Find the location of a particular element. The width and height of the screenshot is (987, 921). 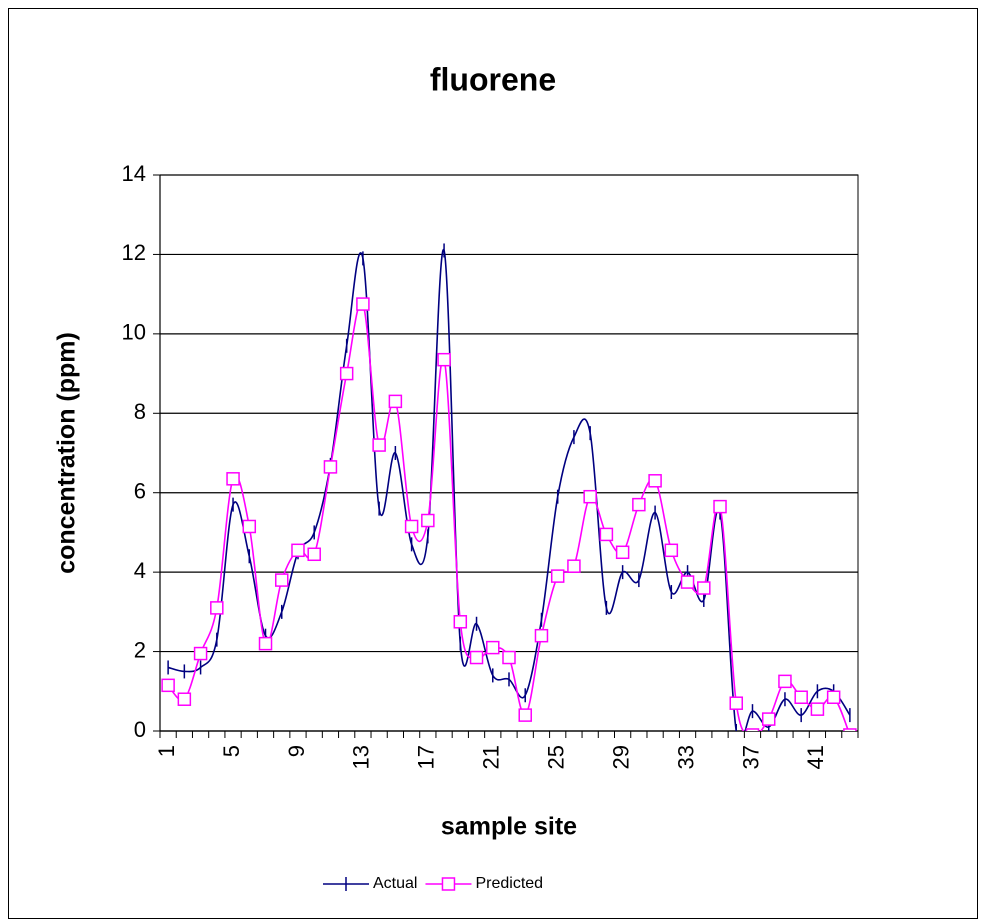

x-tick-label: 25 is located at coordinates (556, 757).